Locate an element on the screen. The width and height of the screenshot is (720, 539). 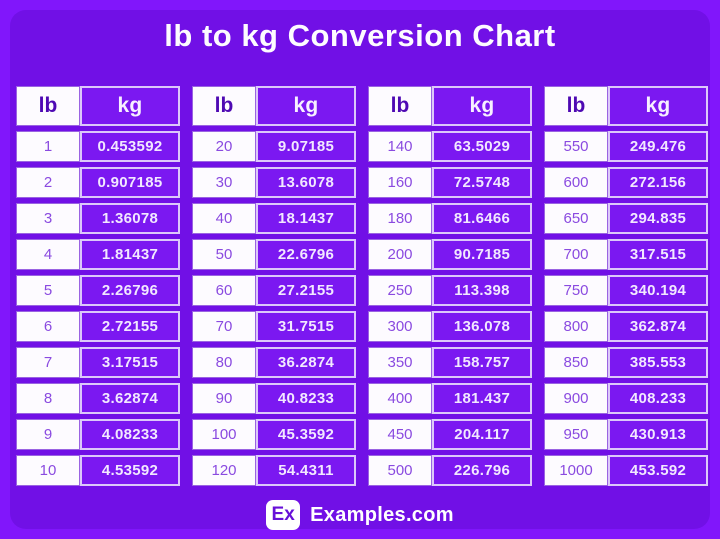
lb-value-cell: 10 is located at coordinates (48, 470).